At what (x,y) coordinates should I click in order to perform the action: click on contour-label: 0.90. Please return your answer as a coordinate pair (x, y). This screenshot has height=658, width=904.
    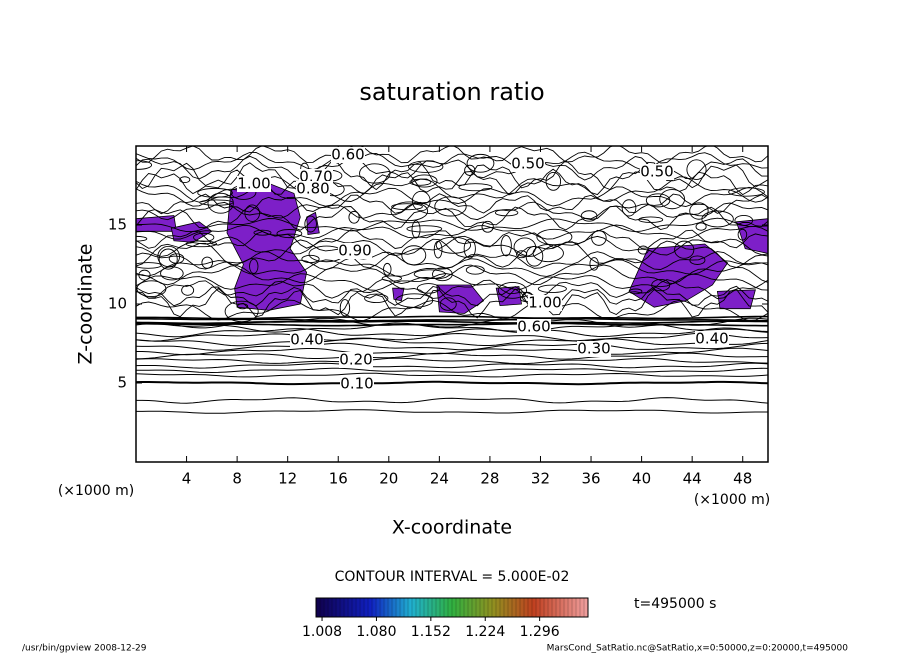
    Looking at the image, I should click on (354, 251).